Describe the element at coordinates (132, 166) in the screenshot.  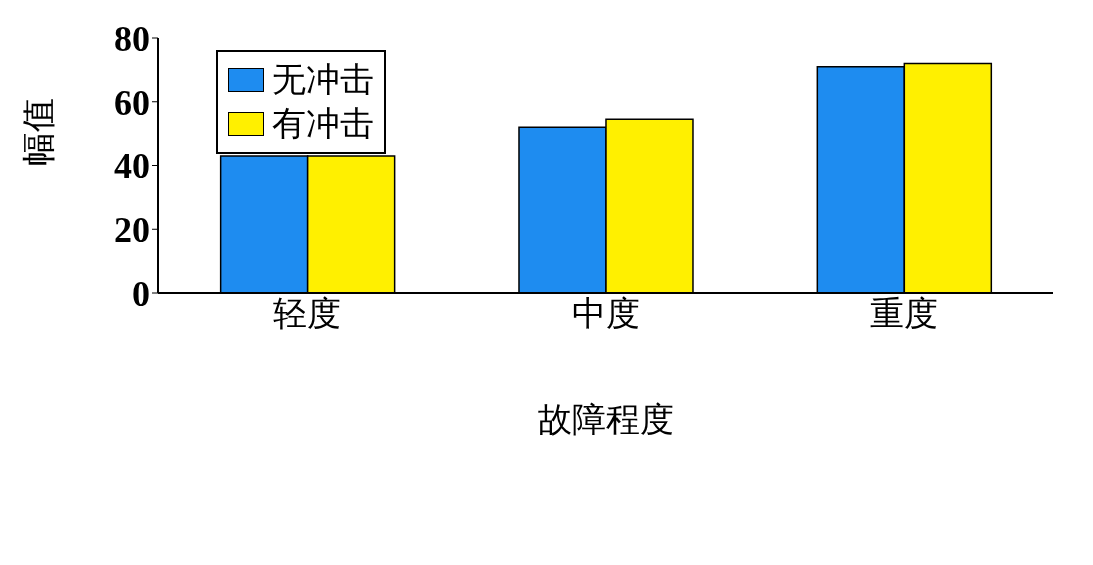
I see `y-tick-label: 40` at that location.